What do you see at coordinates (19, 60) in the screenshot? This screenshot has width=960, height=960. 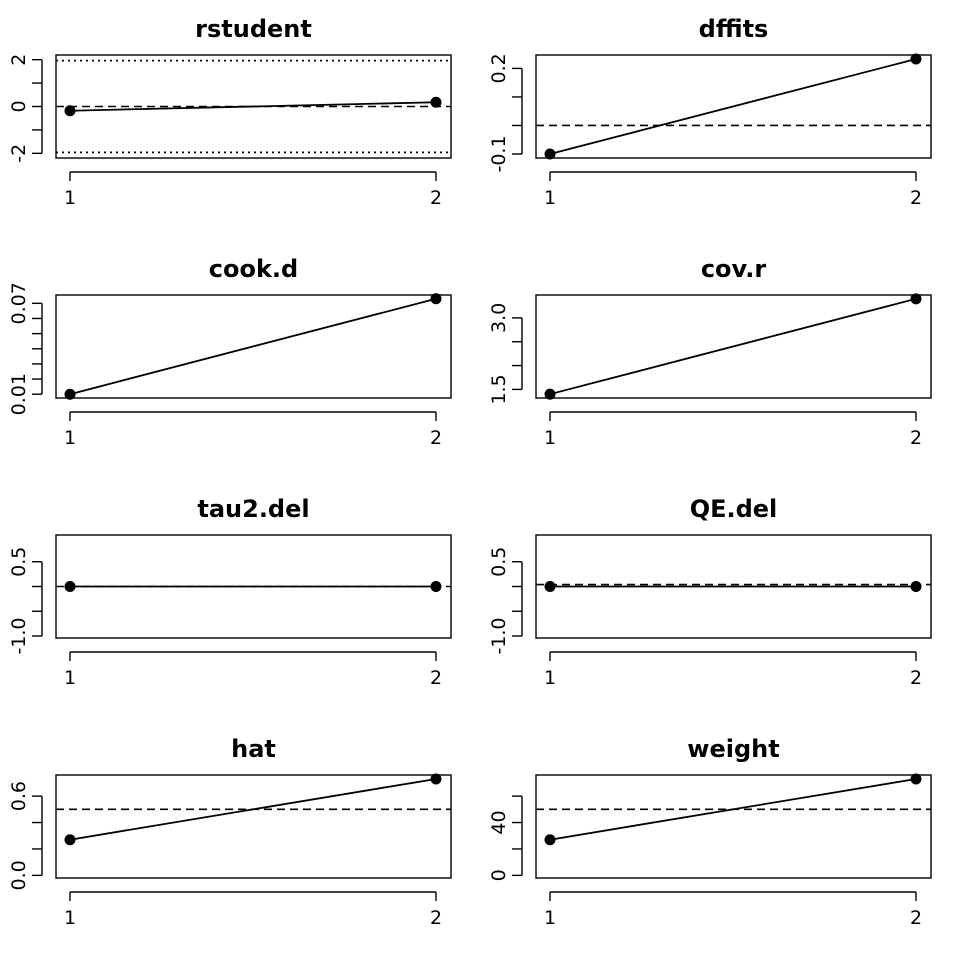 I see `y-tick-label: 2` at bounding box center [19, 60].